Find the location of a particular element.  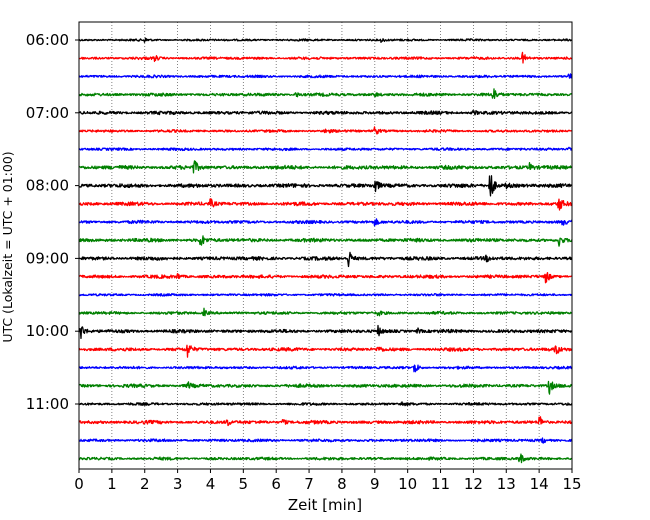

y-tick-label: 09:00 is located at coordinates (47, 258).